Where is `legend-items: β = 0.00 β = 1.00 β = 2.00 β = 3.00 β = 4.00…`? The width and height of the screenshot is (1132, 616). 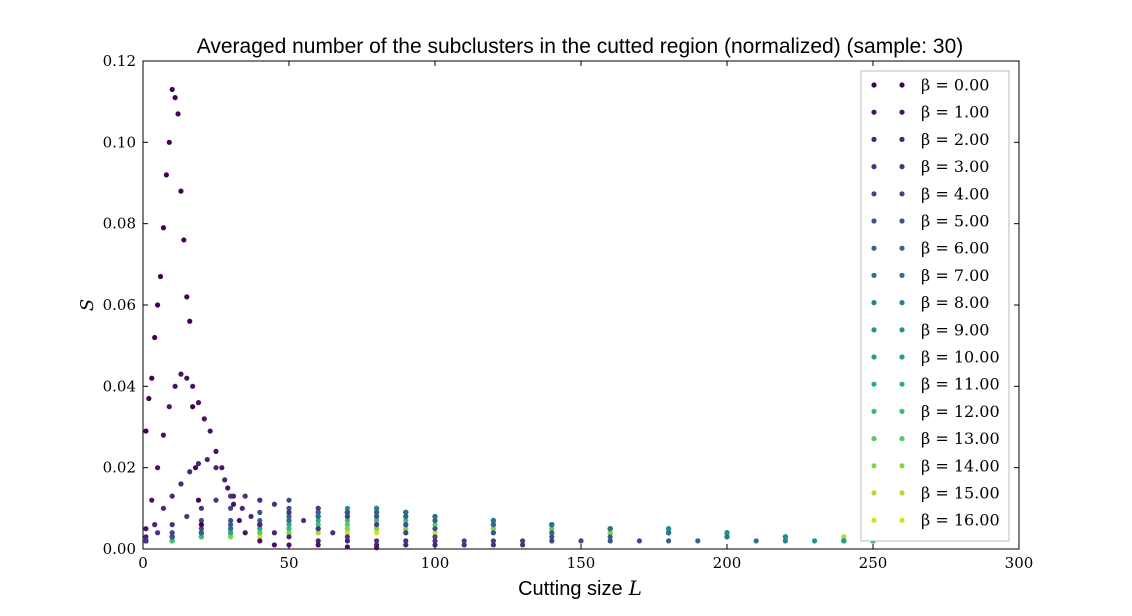 legend-items: β = 0.00 β = 1.00 β = 2.00 β = 3.00 β = 4.00… is located at coordinates (935, 303).